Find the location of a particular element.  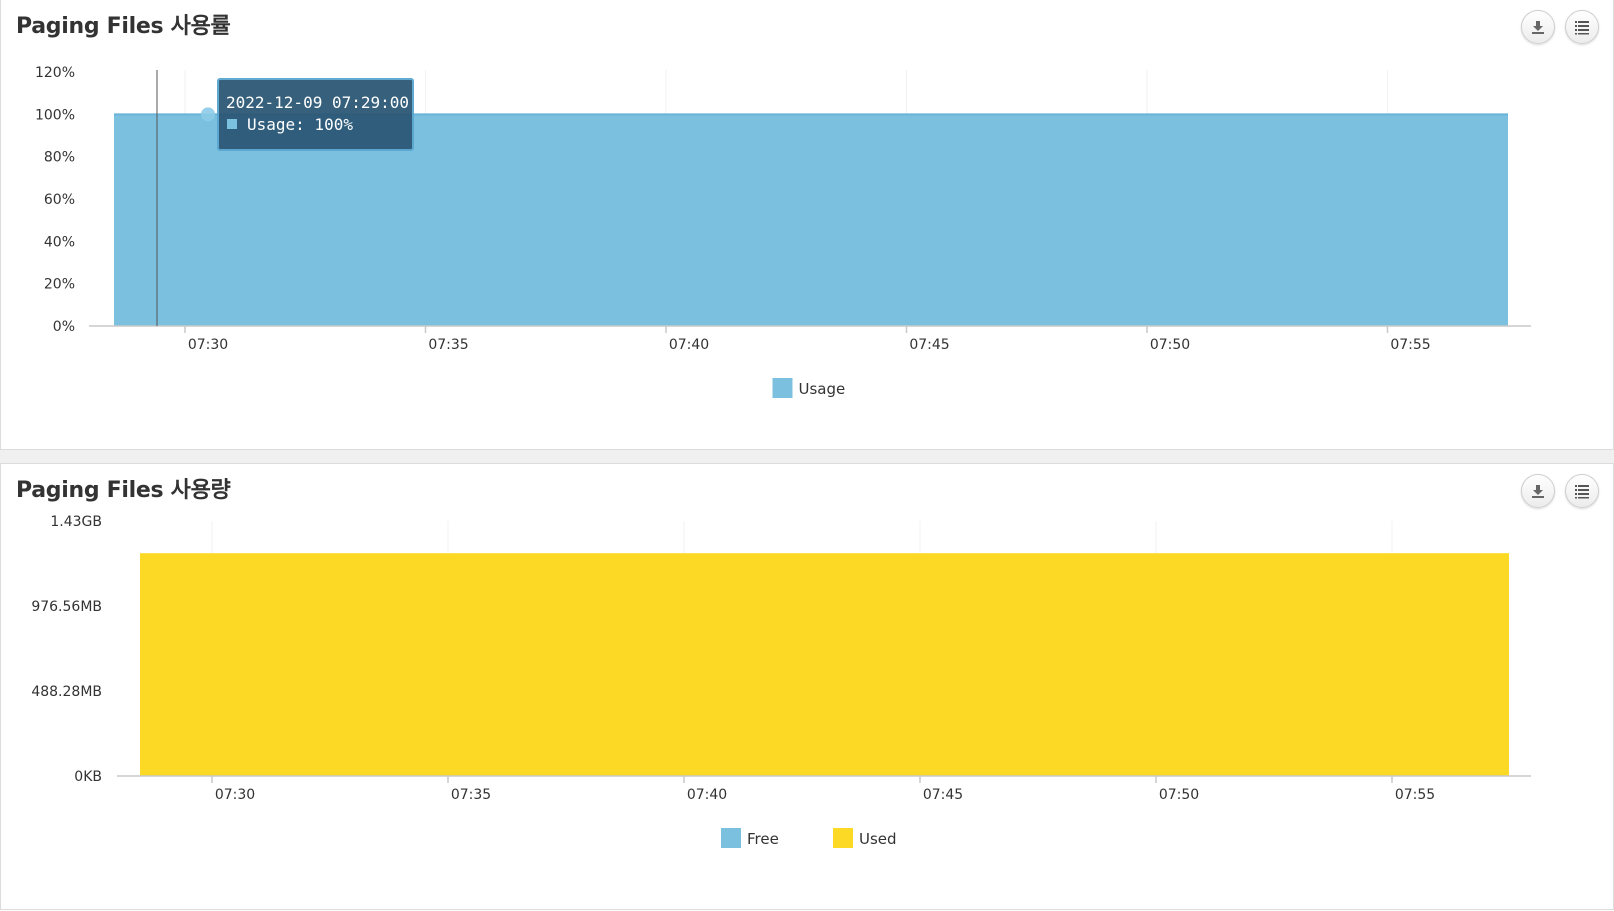

tooltip-date: 2022-12-09 07:29:00 is located at coordinates (317, 102).